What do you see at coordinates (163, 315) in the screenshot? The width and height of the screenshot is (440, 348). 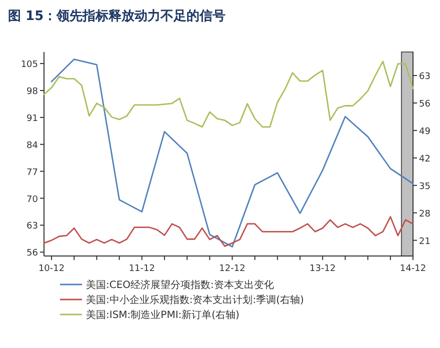 I see `legend-label: 美国:ISM:制造业PMI:新订单(右轴)` at bounding box center [163, 315].